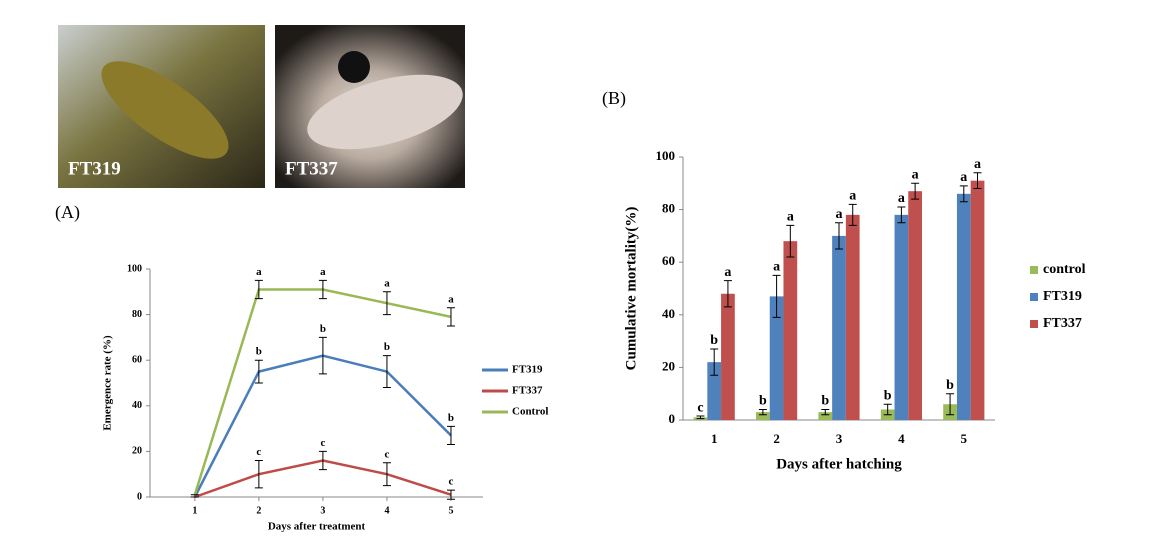 The width and height of the screenshot is (1172, 544). Describe the element at coordinates (839, 464) in the screenshot. I see `x-axis-title: Days after hatching` at that location.